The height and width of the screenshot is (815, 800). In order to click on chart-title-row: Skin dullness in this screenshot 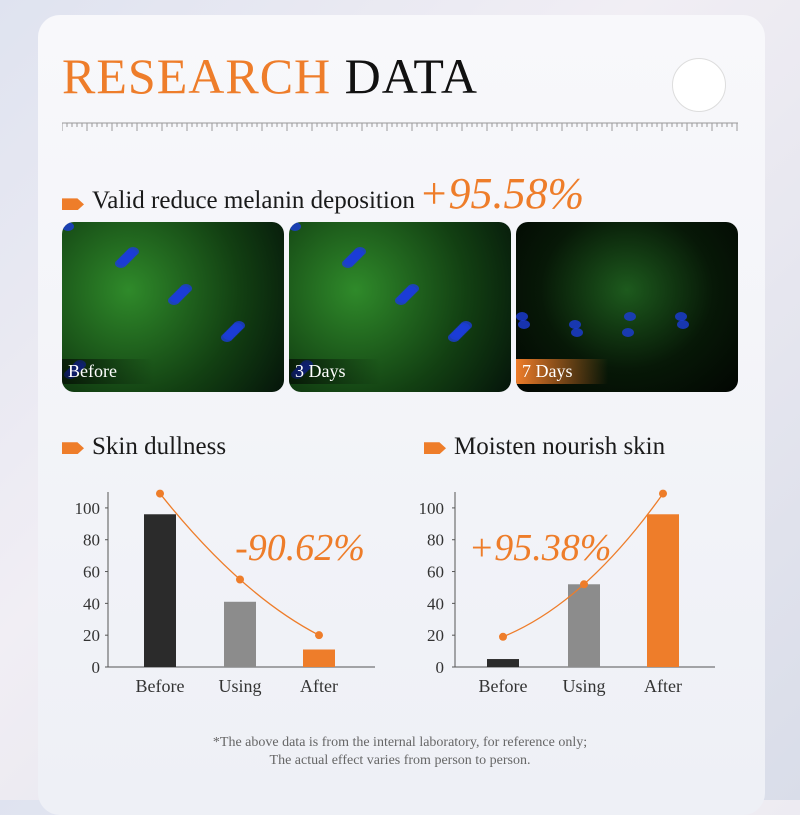, I will do `click(144, 447)`.